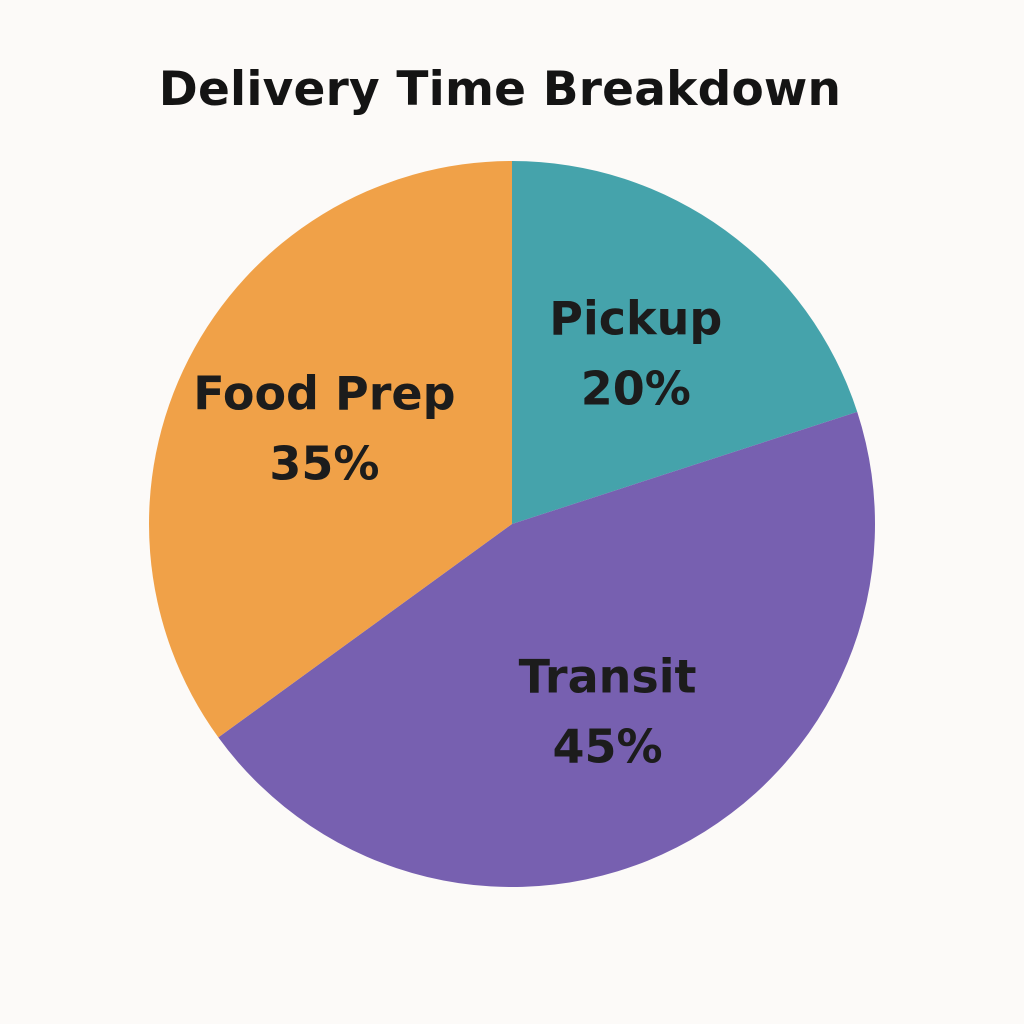 The image size is (1024, 1024). I want to click on pie-slice-pickup, so click(685, 342).